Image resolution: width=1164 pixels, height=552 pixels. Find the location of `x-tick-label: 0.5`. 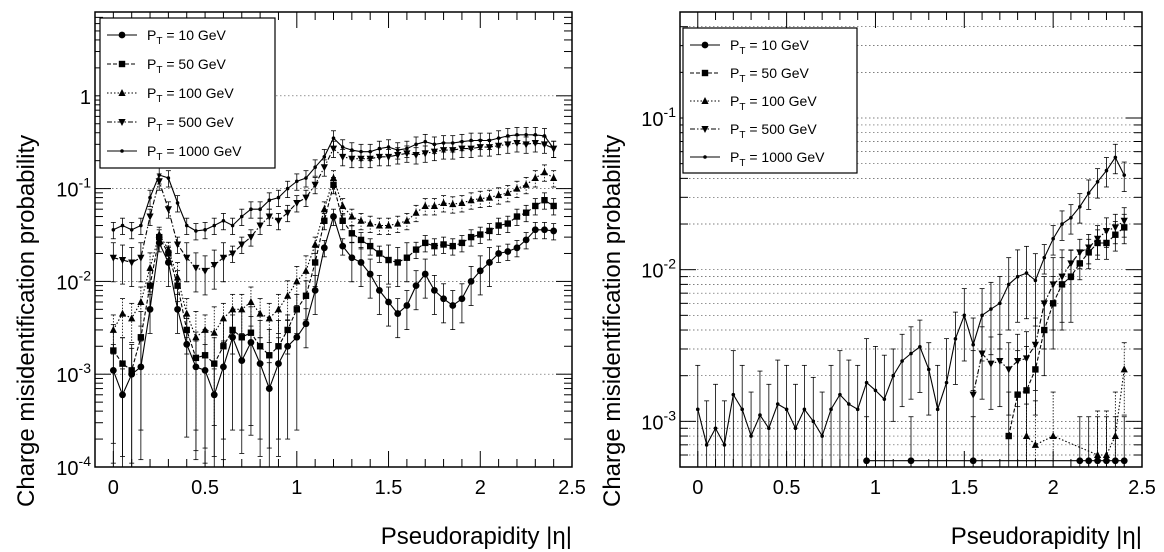

x-tick-label: 0.5 is located at coordinates (787, 488).